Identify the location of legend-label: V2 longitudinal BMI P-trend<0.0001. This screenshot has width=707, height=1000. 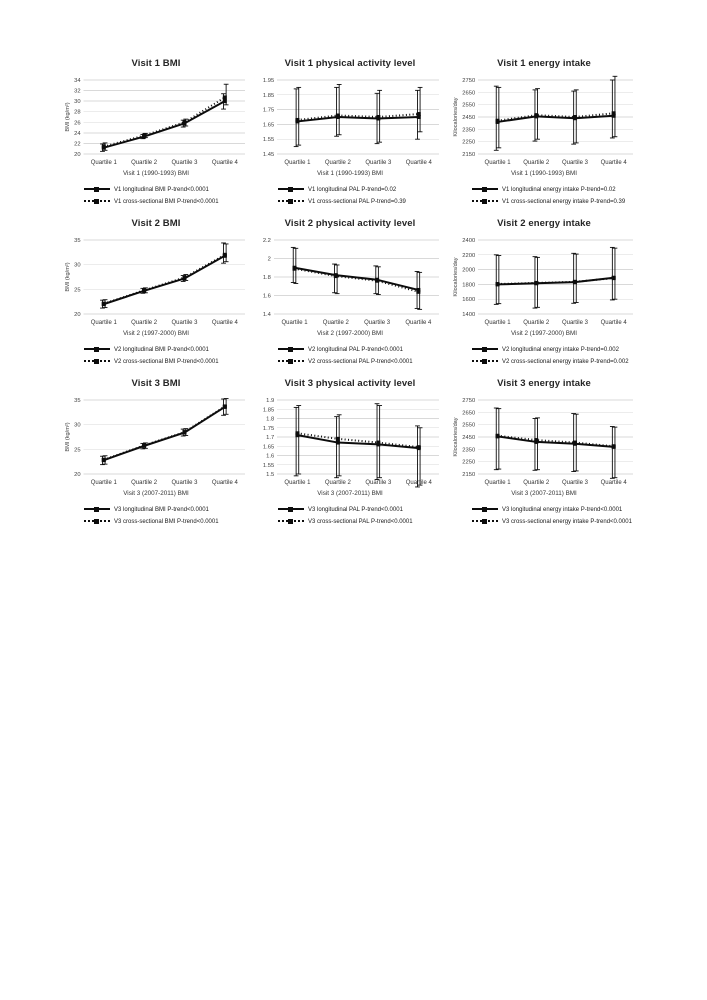
(161, 349).